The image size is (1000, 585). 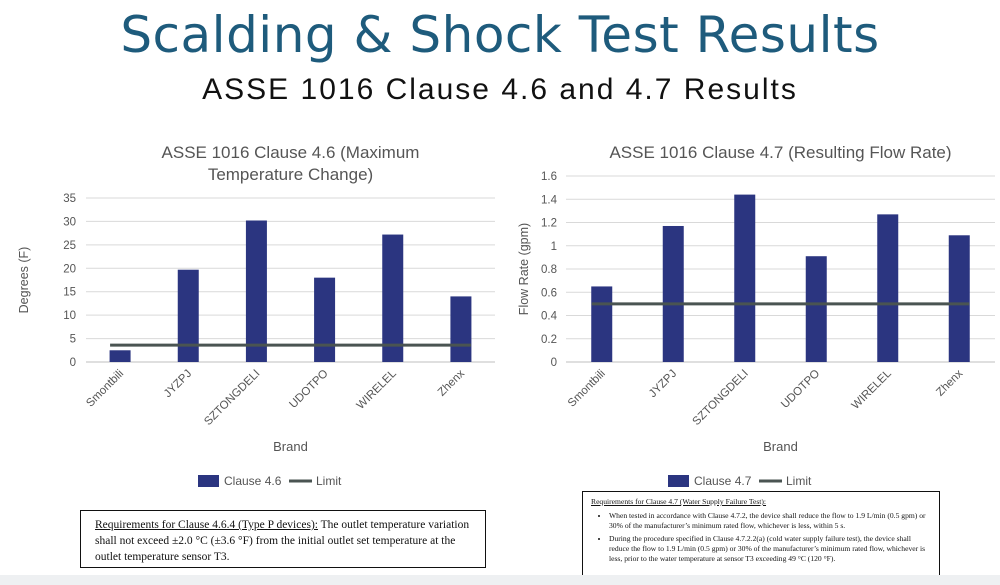 What do you see at coordinates (500, 580) in the screenshot?
I see `bottom-strip` at bounding box center [500, 580].